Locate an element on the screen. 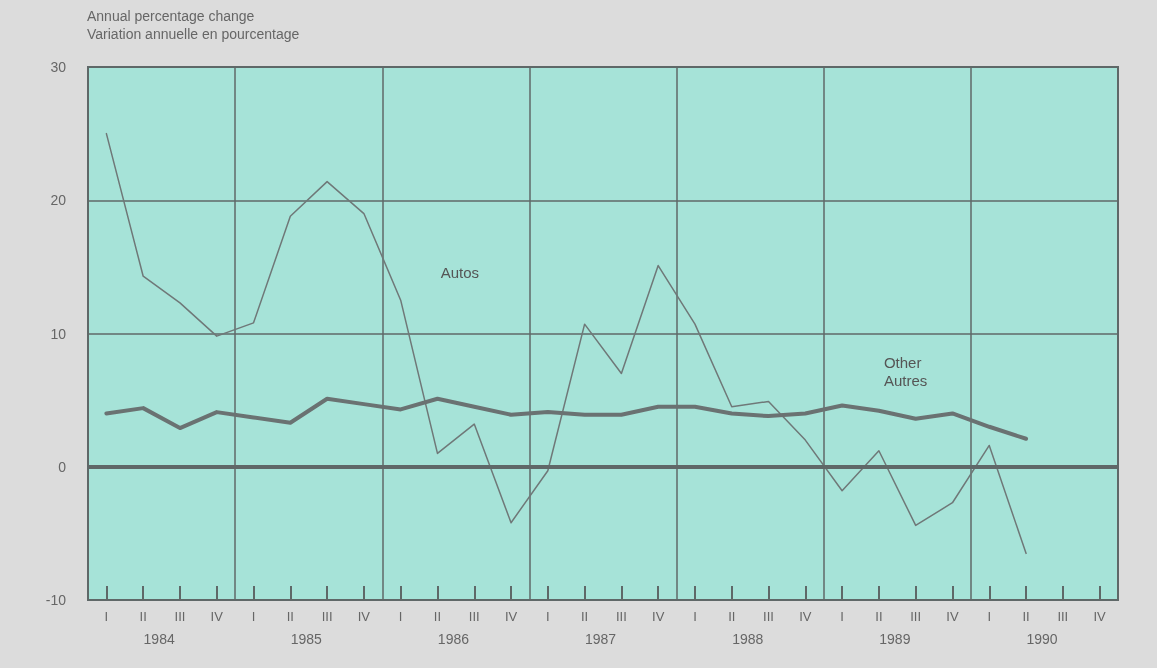 This screenshot has height=668, width=1157. text: 1989 is located at coordinates (895, 639).